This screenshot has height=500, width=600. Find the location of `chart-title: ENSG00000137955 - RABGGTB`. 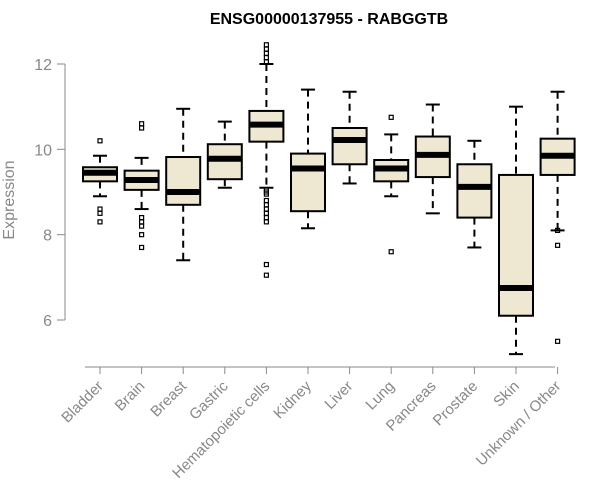

chart-title: ENSG00000137955 - RABGGTB is located at coordinates (329, 19).